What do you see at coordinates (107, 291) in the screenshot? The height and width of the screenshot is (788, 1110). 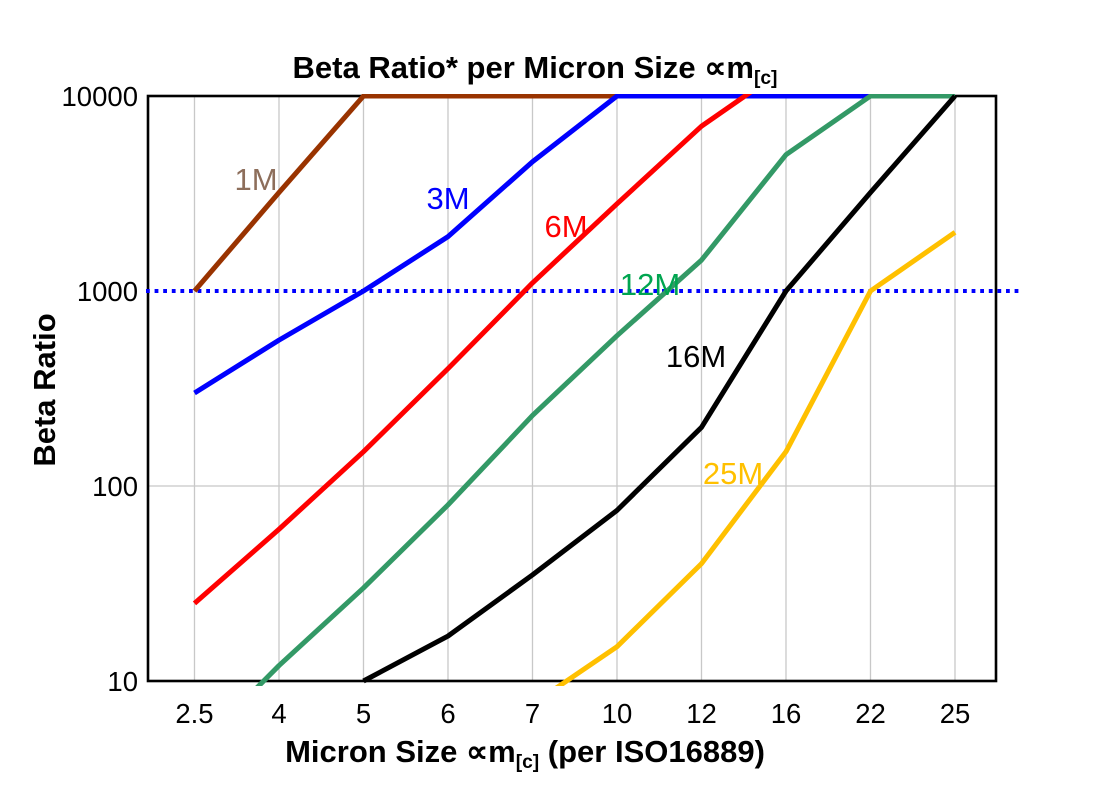 I see `y-tick-label-1000: 1000` at bounding box center [107, 291].